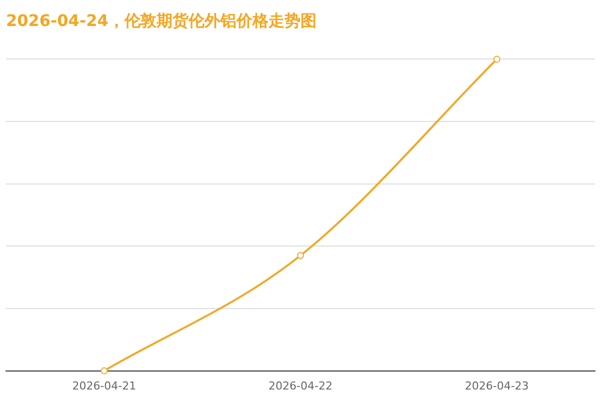  I want to click on x-tick-label: 2026-04-21, so click(104, 385).